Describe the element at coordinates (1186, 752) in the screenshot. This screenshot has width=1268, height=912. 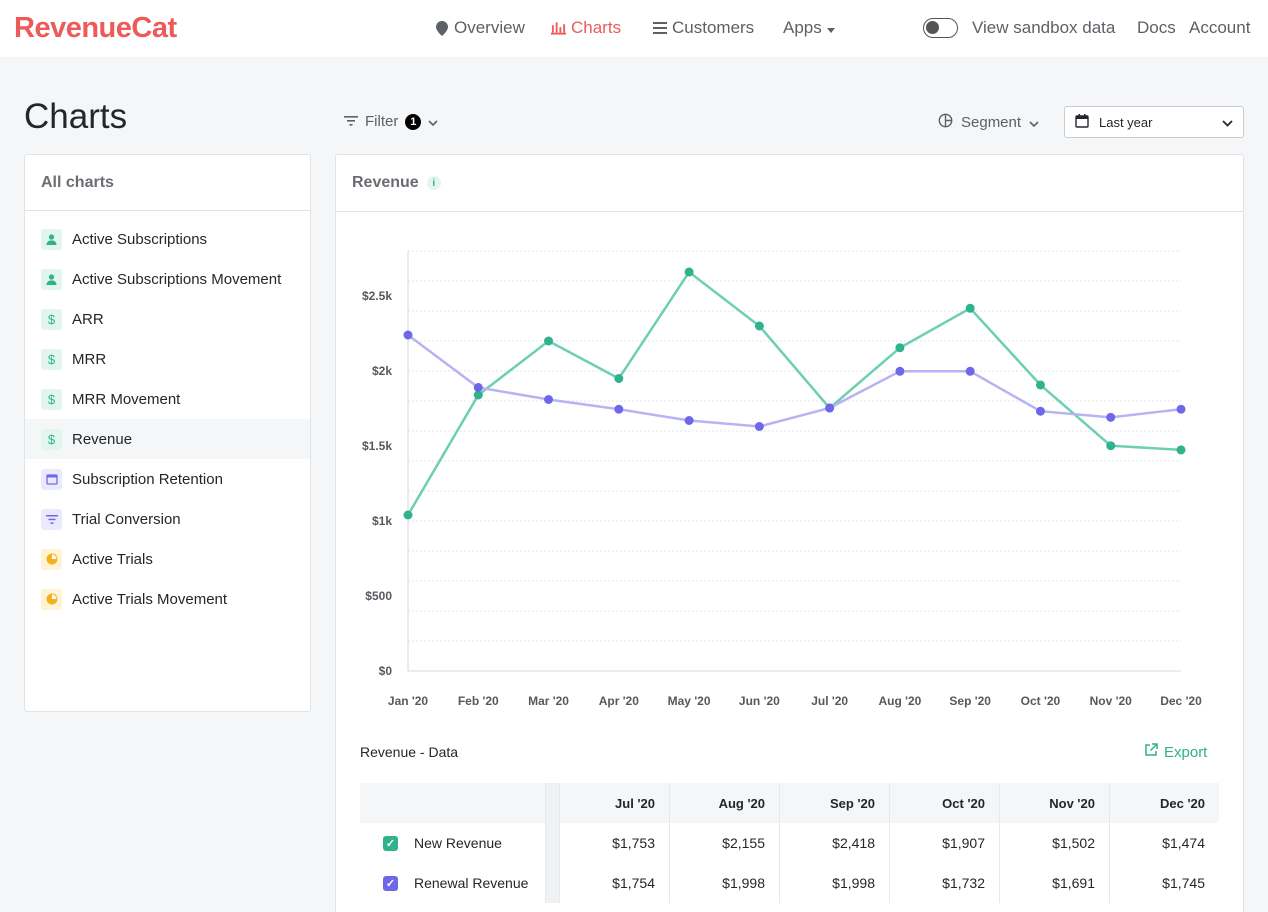
I see `export-label: Export` at that location.